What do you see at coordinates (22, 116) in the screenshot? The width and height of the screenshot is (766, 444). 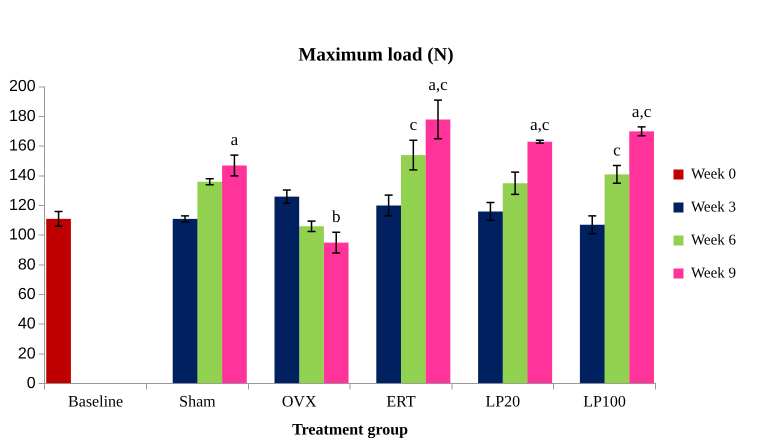 I see `y-tick-label: 180` at bounding box center [22, 116].